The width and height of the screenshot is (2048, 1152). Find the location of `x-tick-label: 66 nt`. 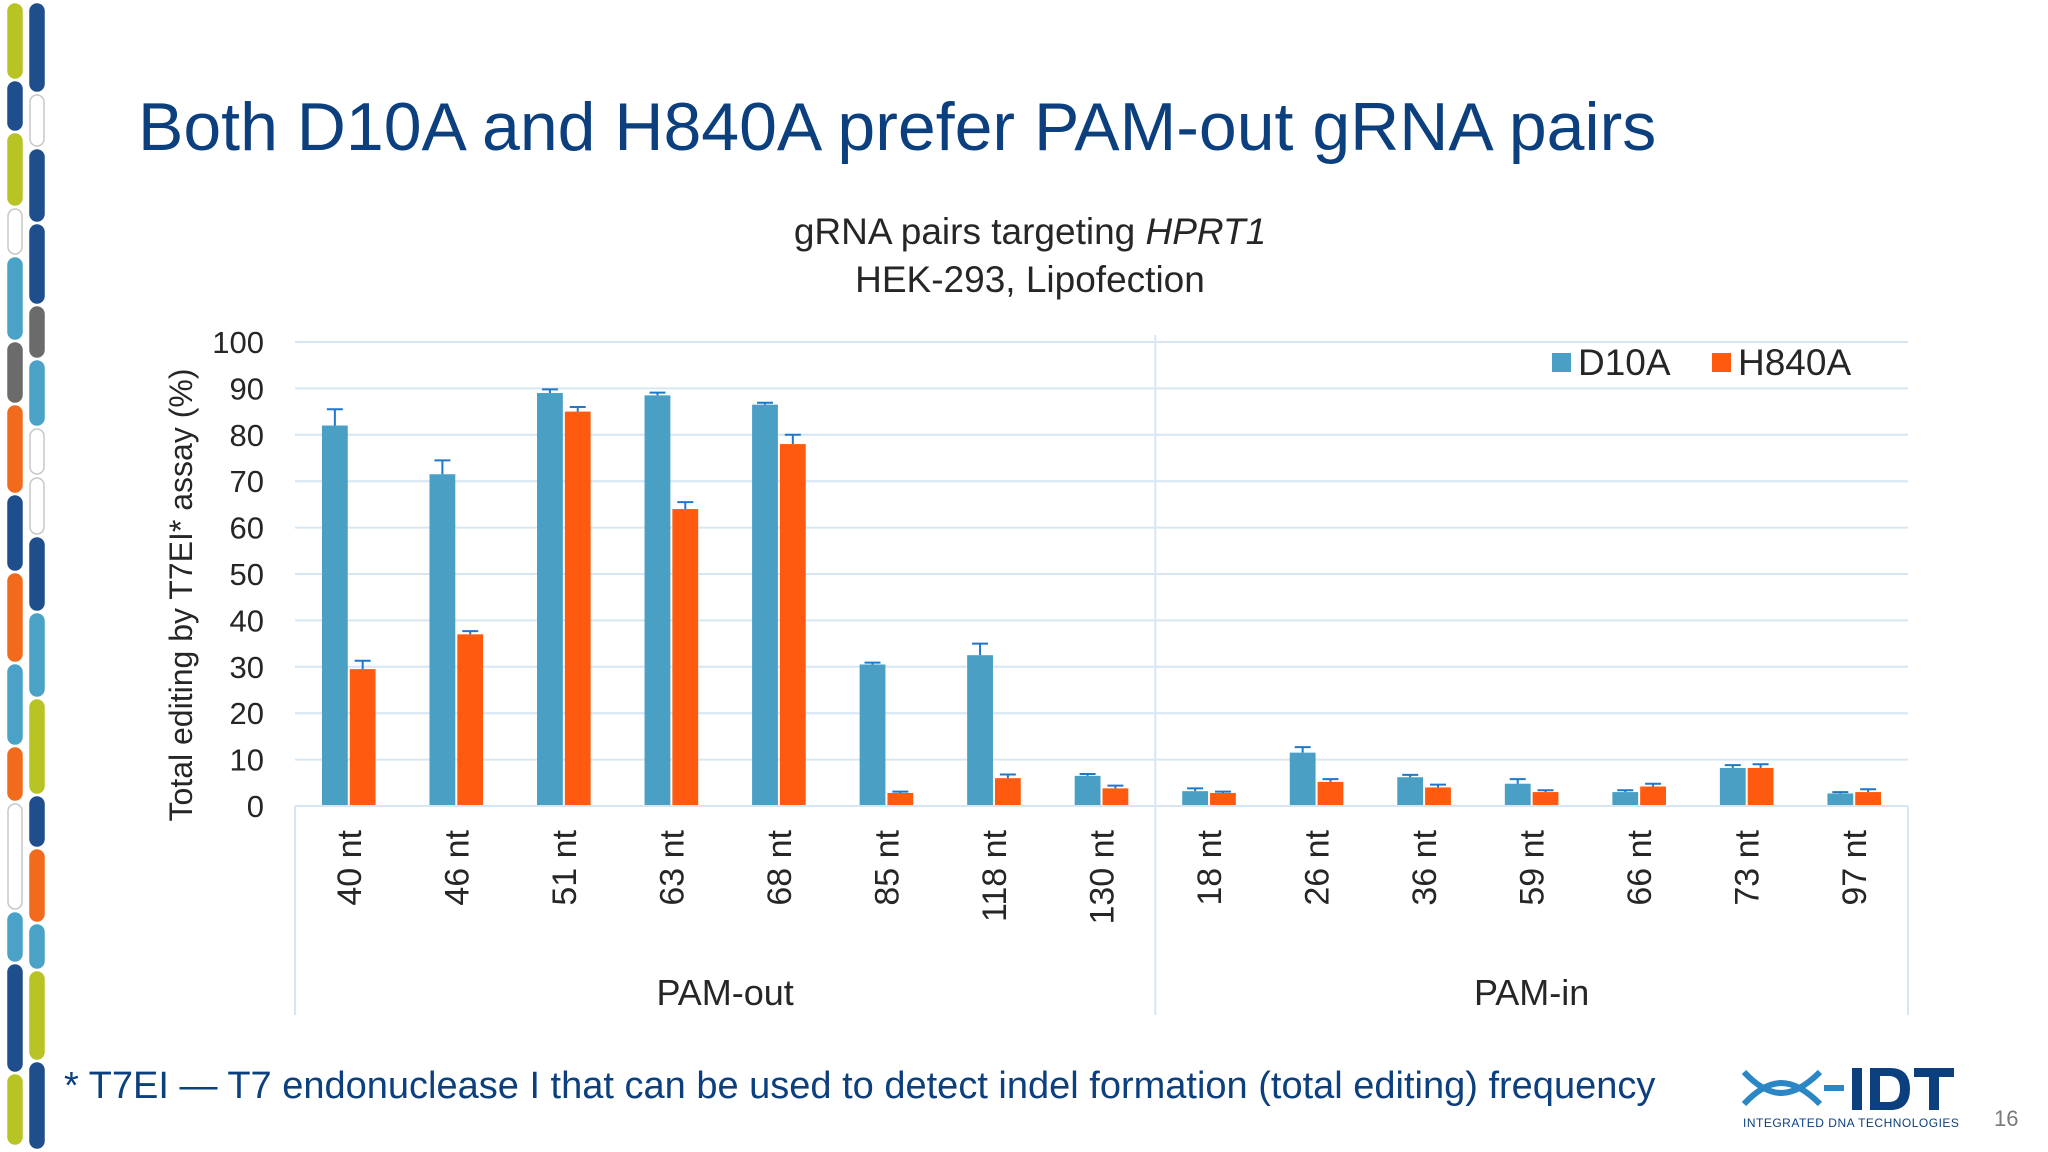

x-tick-label: 66 nt is located at coordinates (1640, 867).